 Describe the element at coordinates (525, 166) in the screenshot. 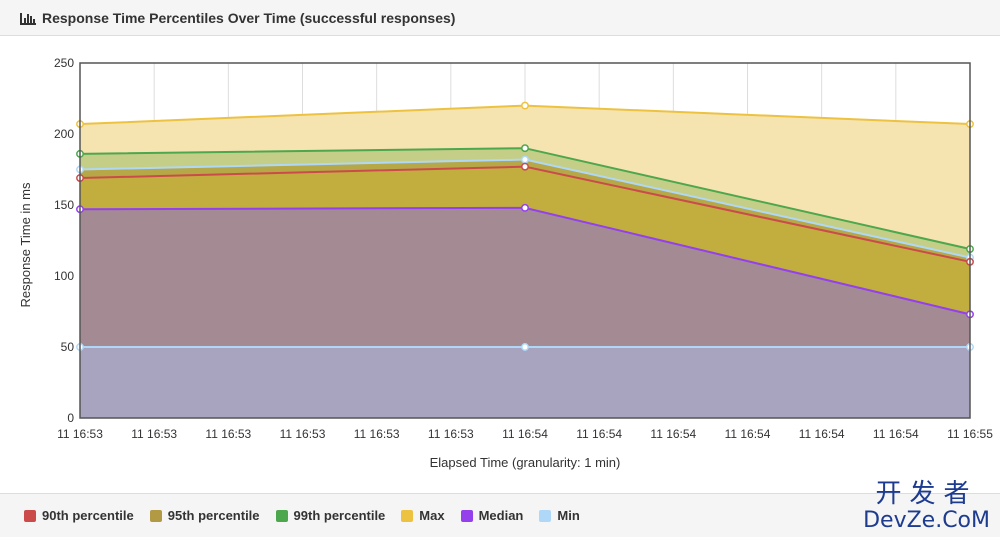

I see `point-90th-percentile` at that location.